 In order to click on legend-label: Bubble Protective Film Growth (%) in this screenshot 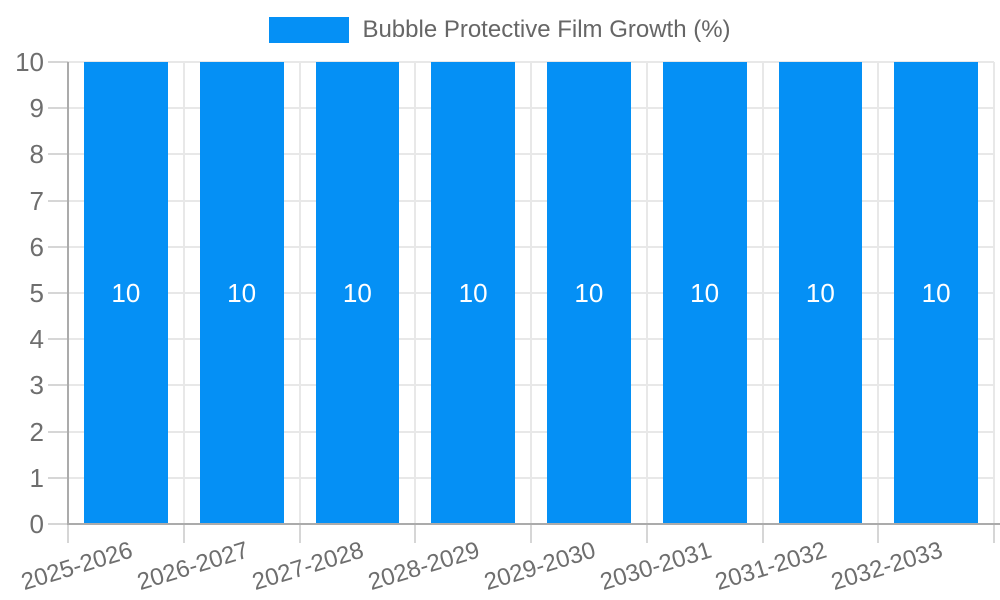, I will do `click(546, 29)`.